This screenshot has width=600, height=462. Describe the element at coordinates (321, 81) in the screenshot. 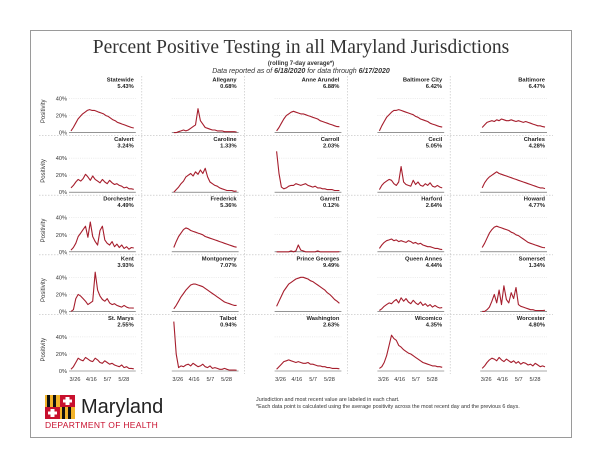

I see `panel-name: Anne Arundel` at that location.